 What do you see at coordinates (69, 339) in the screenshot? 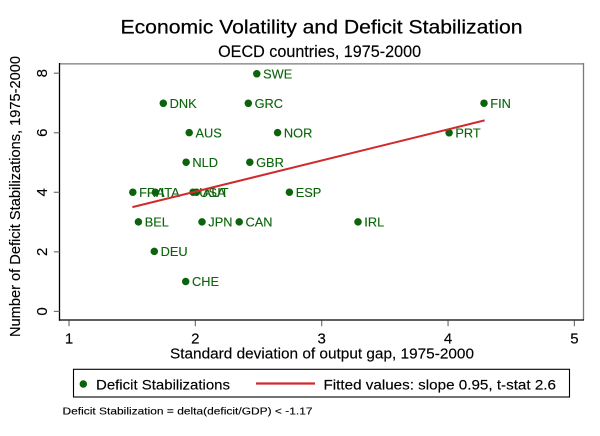
I see `svg-text: 1` at bounding box center [69, 339].